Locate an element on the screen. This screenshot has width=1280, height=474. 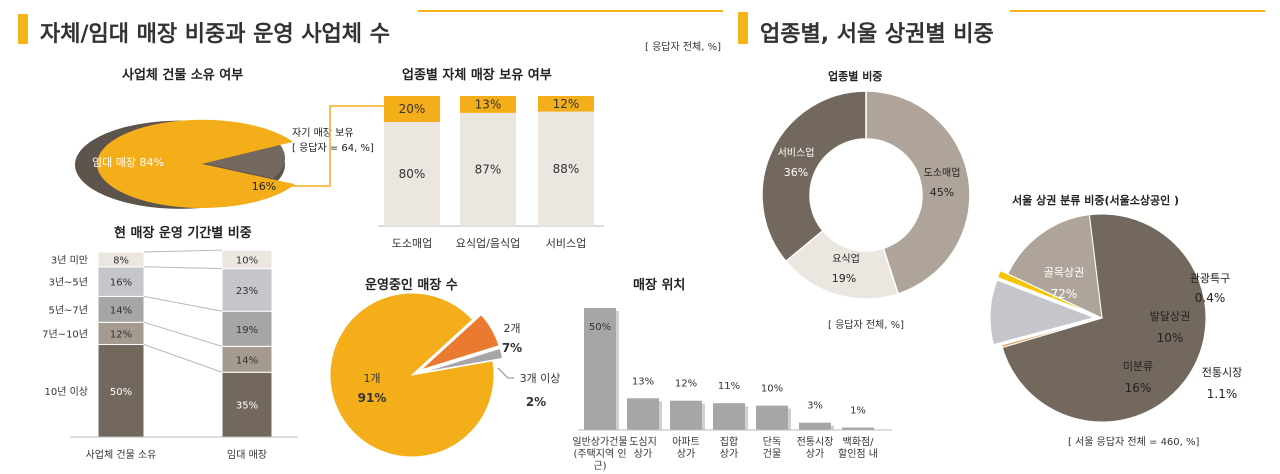
industry-value-1: 45% is located at coordinates (942, 192).